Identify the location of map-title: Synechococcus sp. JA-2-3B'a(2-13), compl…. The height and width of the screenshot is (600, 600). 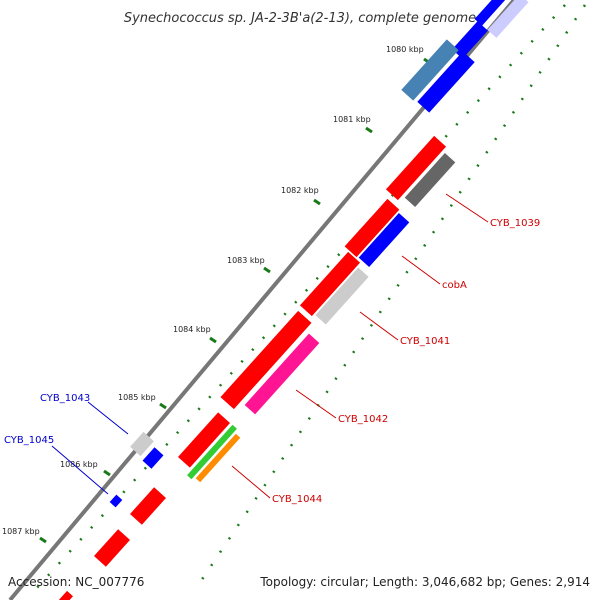
(300, 18).